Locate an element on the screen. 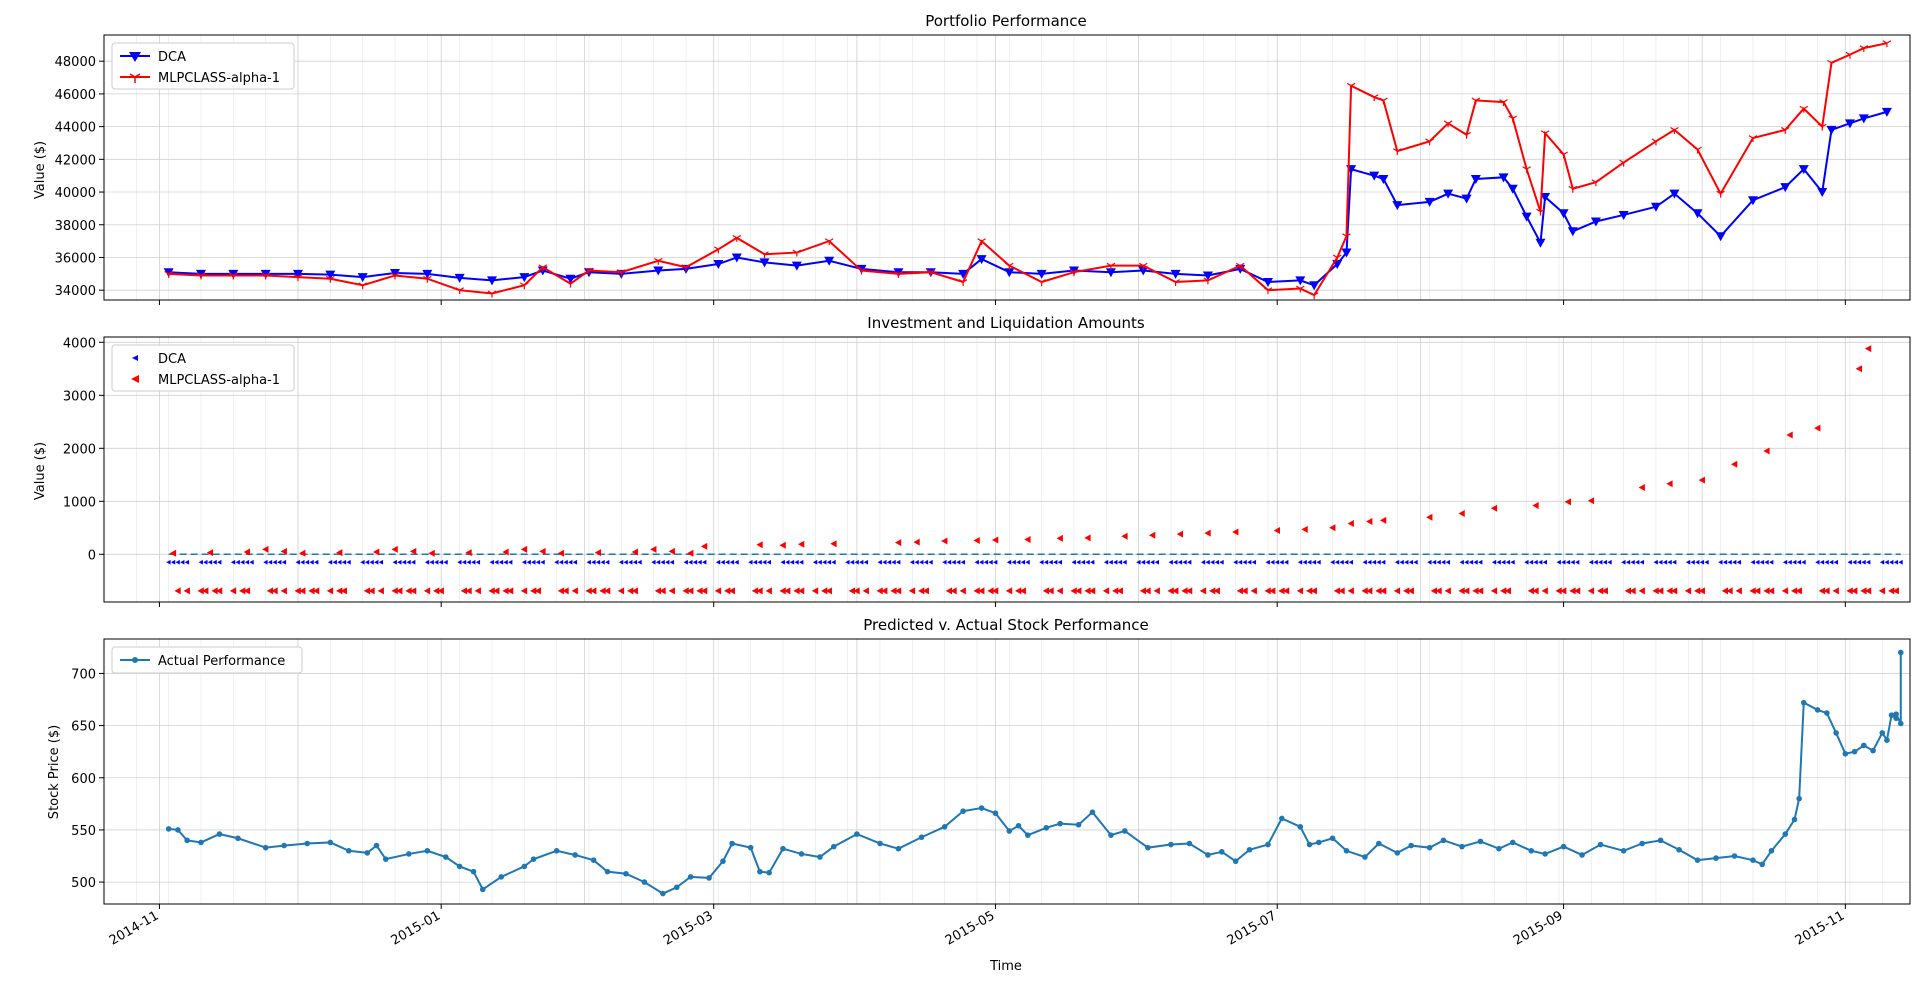 Image resolution: width=1920 pixels, height=983 pixels. triangle-down-marker-icon is located at coordinates (135, 57).